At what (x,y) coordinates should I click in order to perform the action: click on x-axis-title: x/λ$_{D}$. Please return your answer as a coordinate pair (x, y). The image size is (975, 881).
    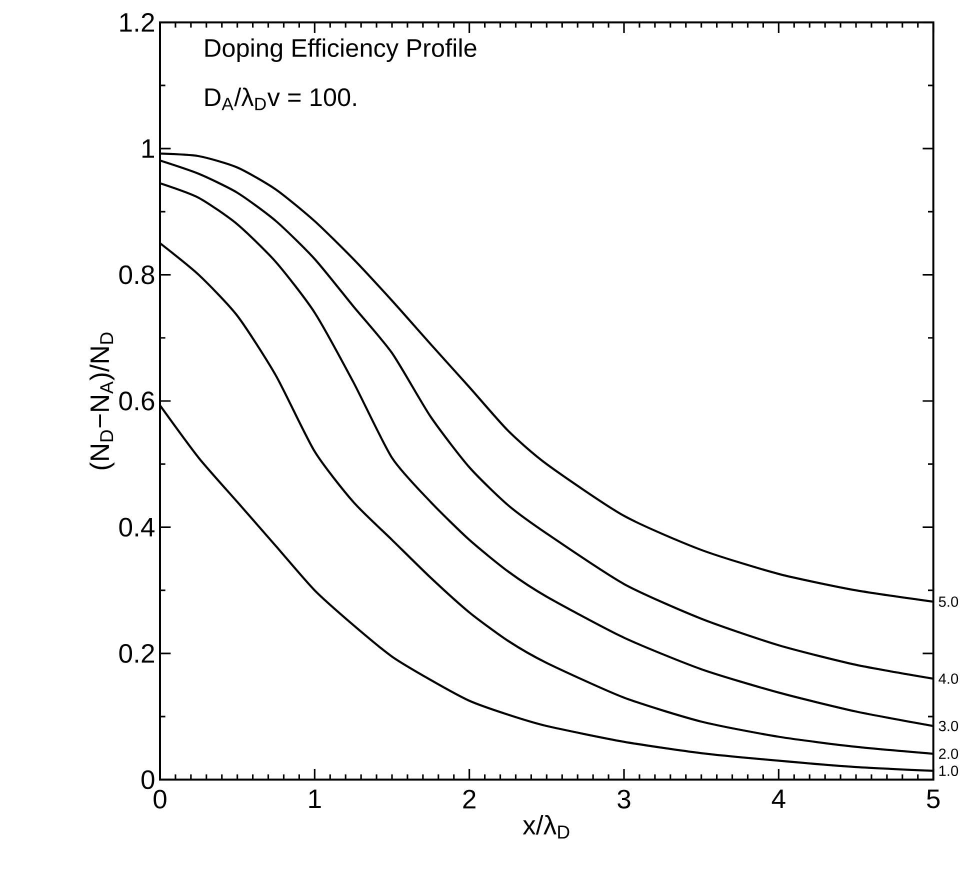
    Looking at the image, I should click on (546, 826).